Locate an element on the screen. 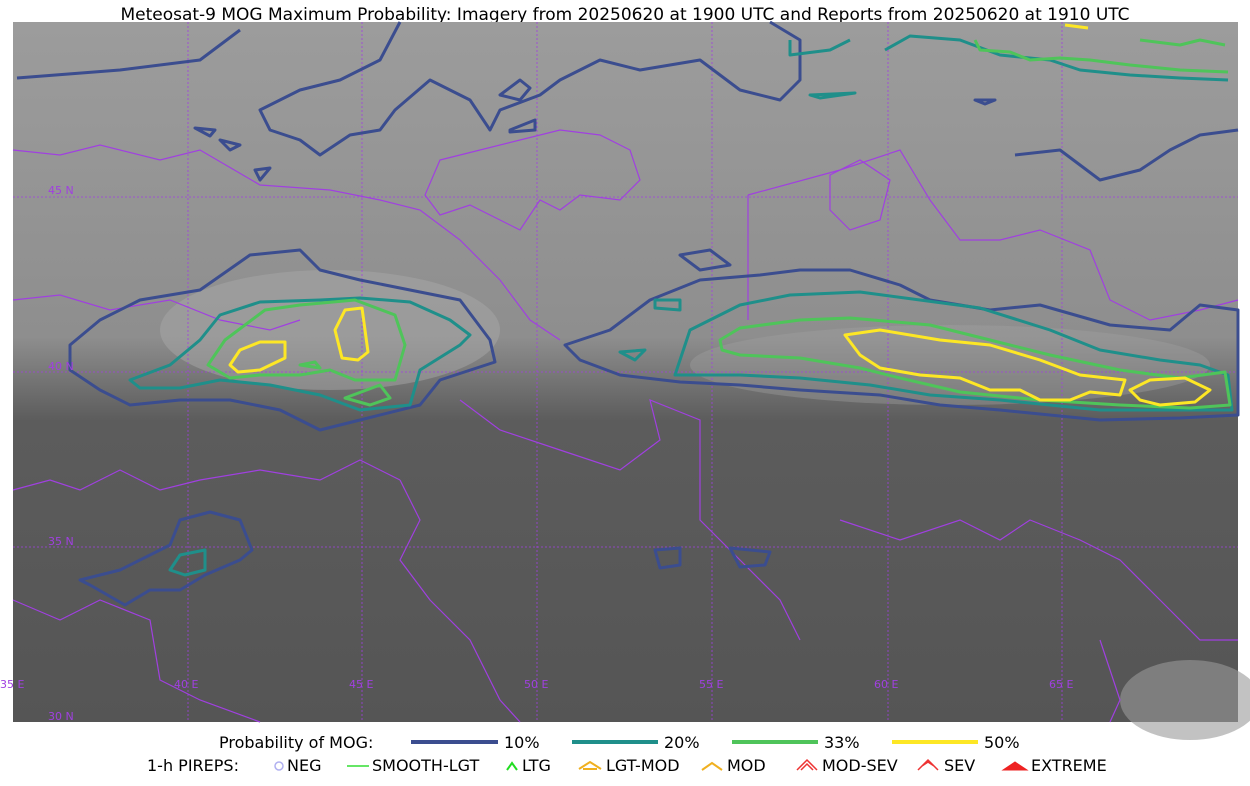  legend-label: MOD is located at coordinates (746, 765).